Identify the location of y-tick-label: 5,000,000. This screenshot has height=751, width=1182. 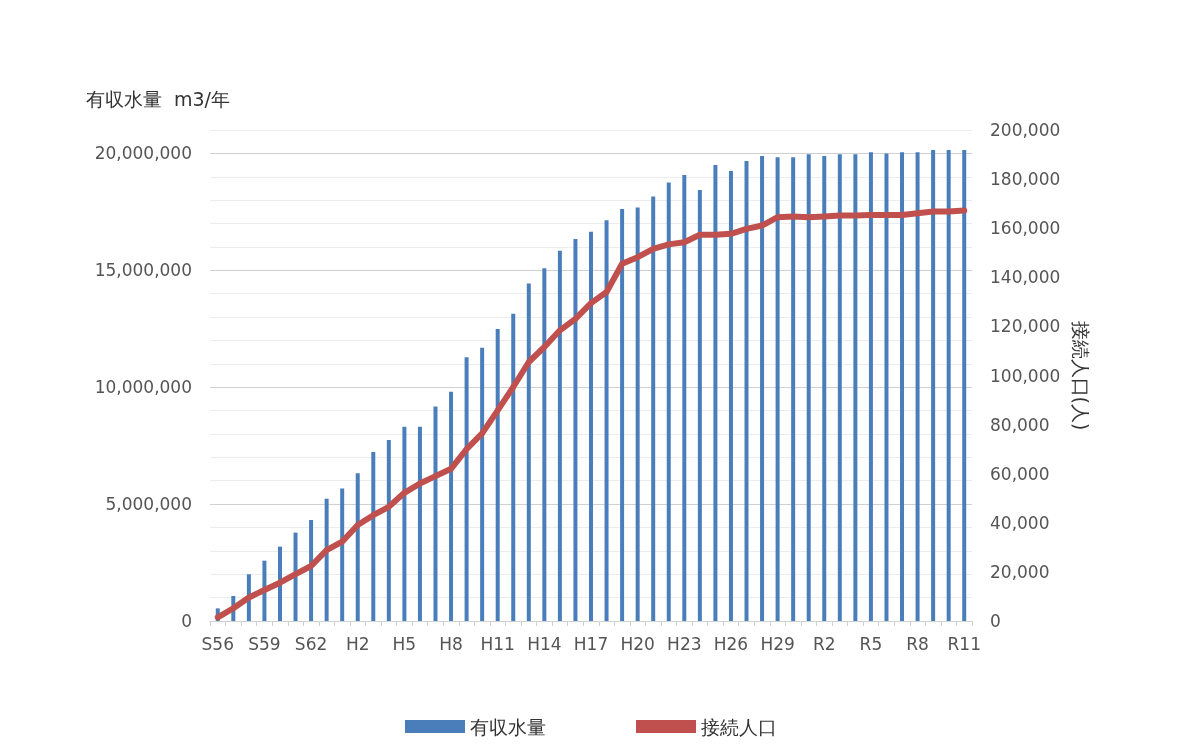
(148, 504).